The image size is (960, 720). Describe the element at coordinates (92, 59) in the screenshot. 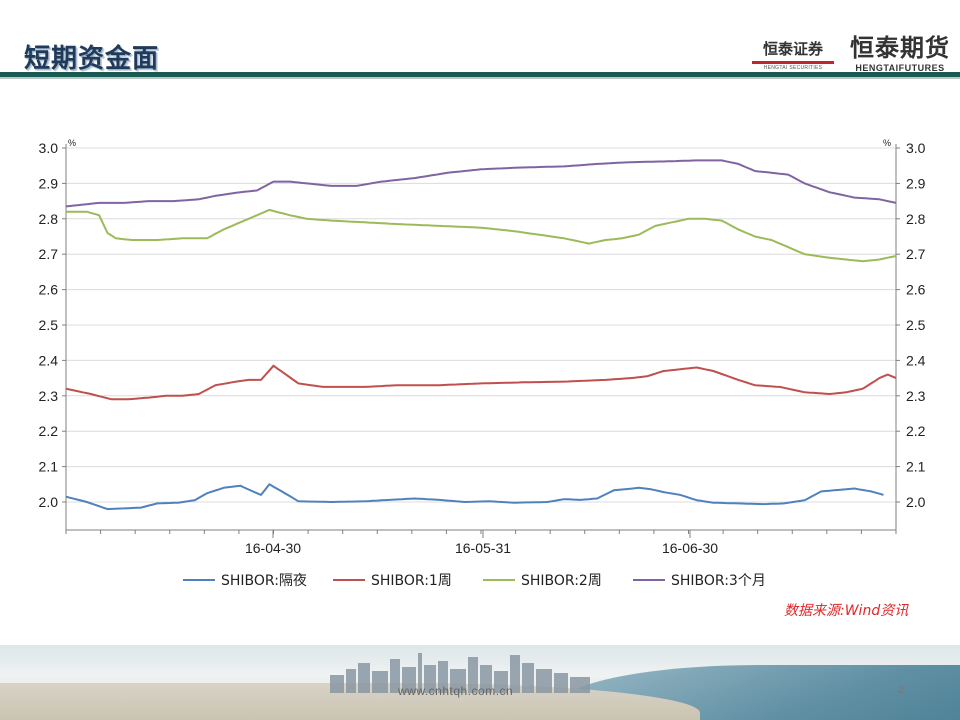

I see `slide-title: 短期资金面` at that location.